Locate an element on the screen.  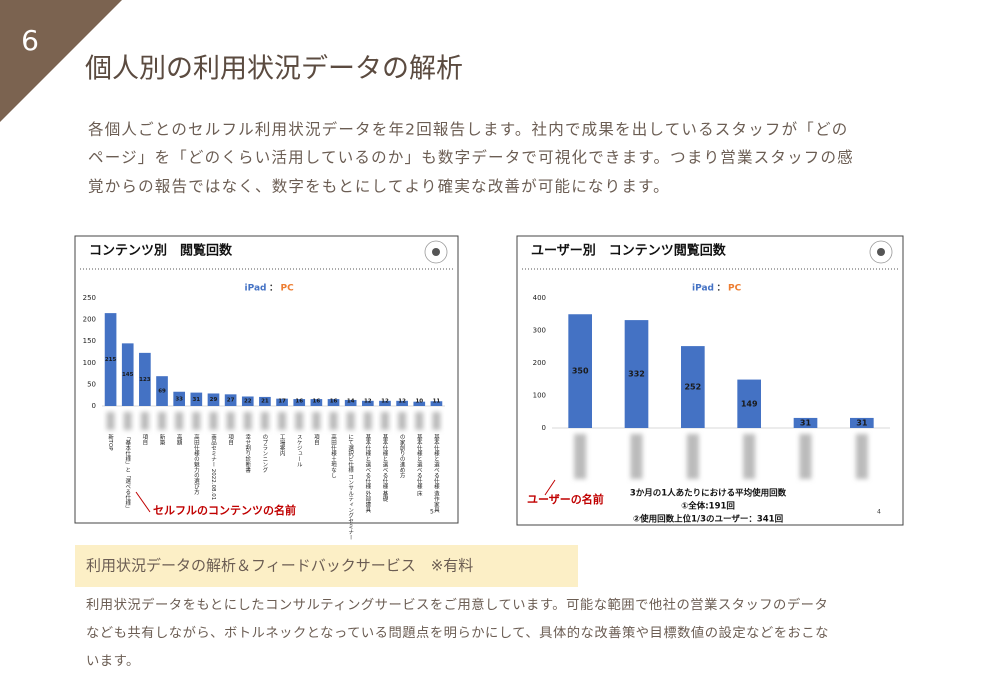
chart-note: 3か月の1人あたりにおける平均使用回数 is located at coordinates (708, 493).